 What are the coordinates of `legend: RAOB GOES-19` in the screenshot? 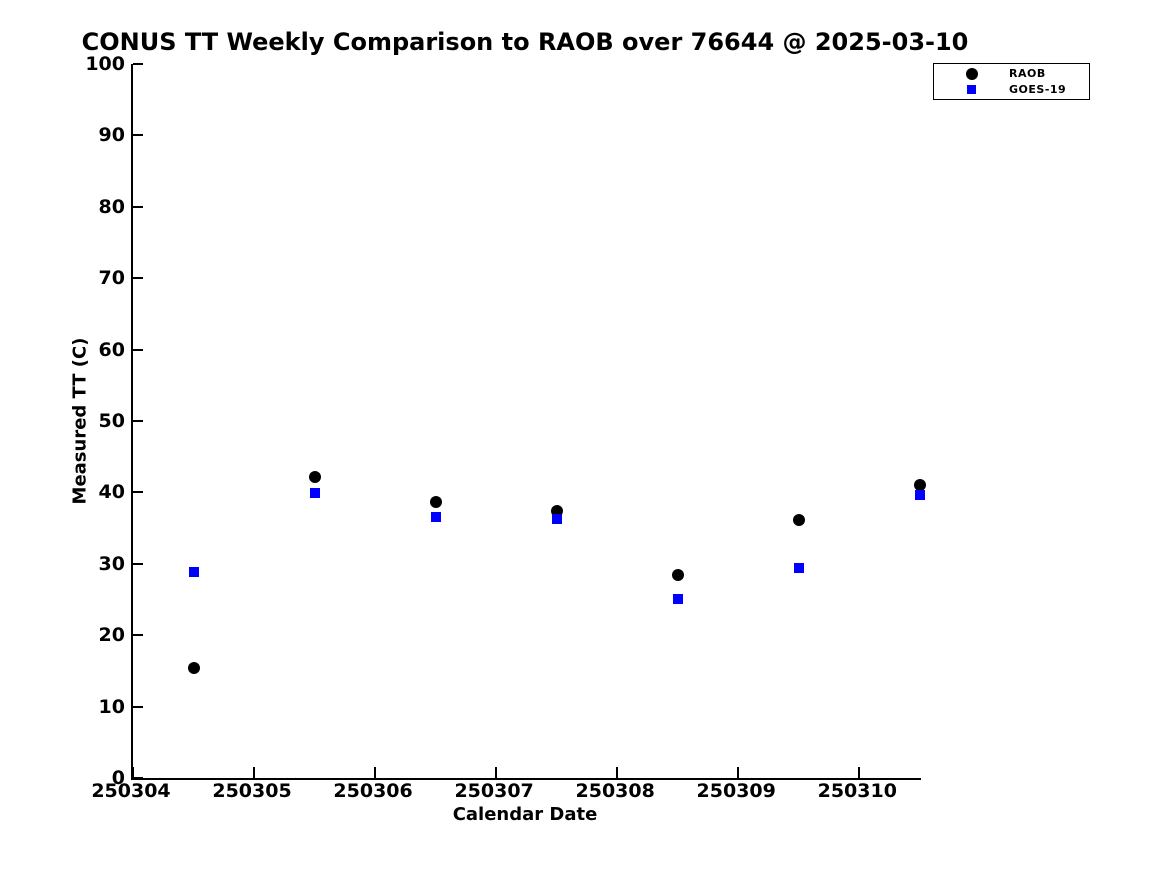 It's located at (1011, 81).